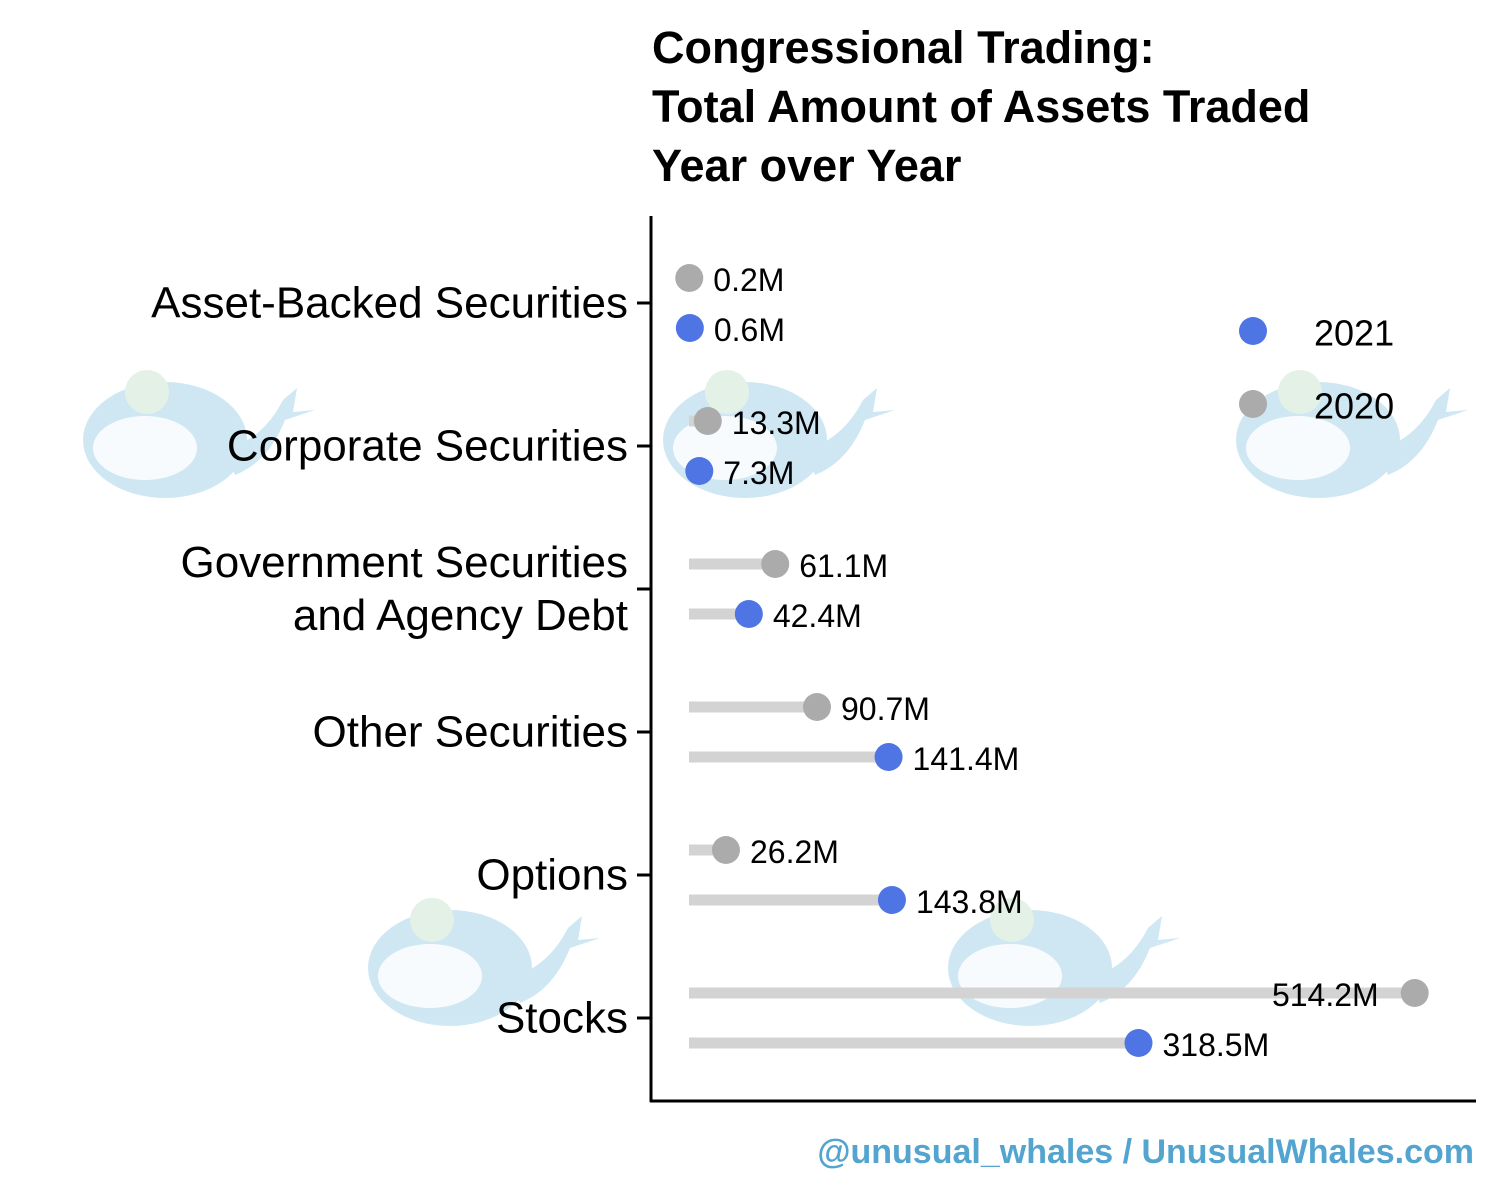  What do you see at coordinates (981, 106) in the screenshot?
I see `chart-title-line-2: Total Amount of Assets Traded` at bounding box center [981, 106].